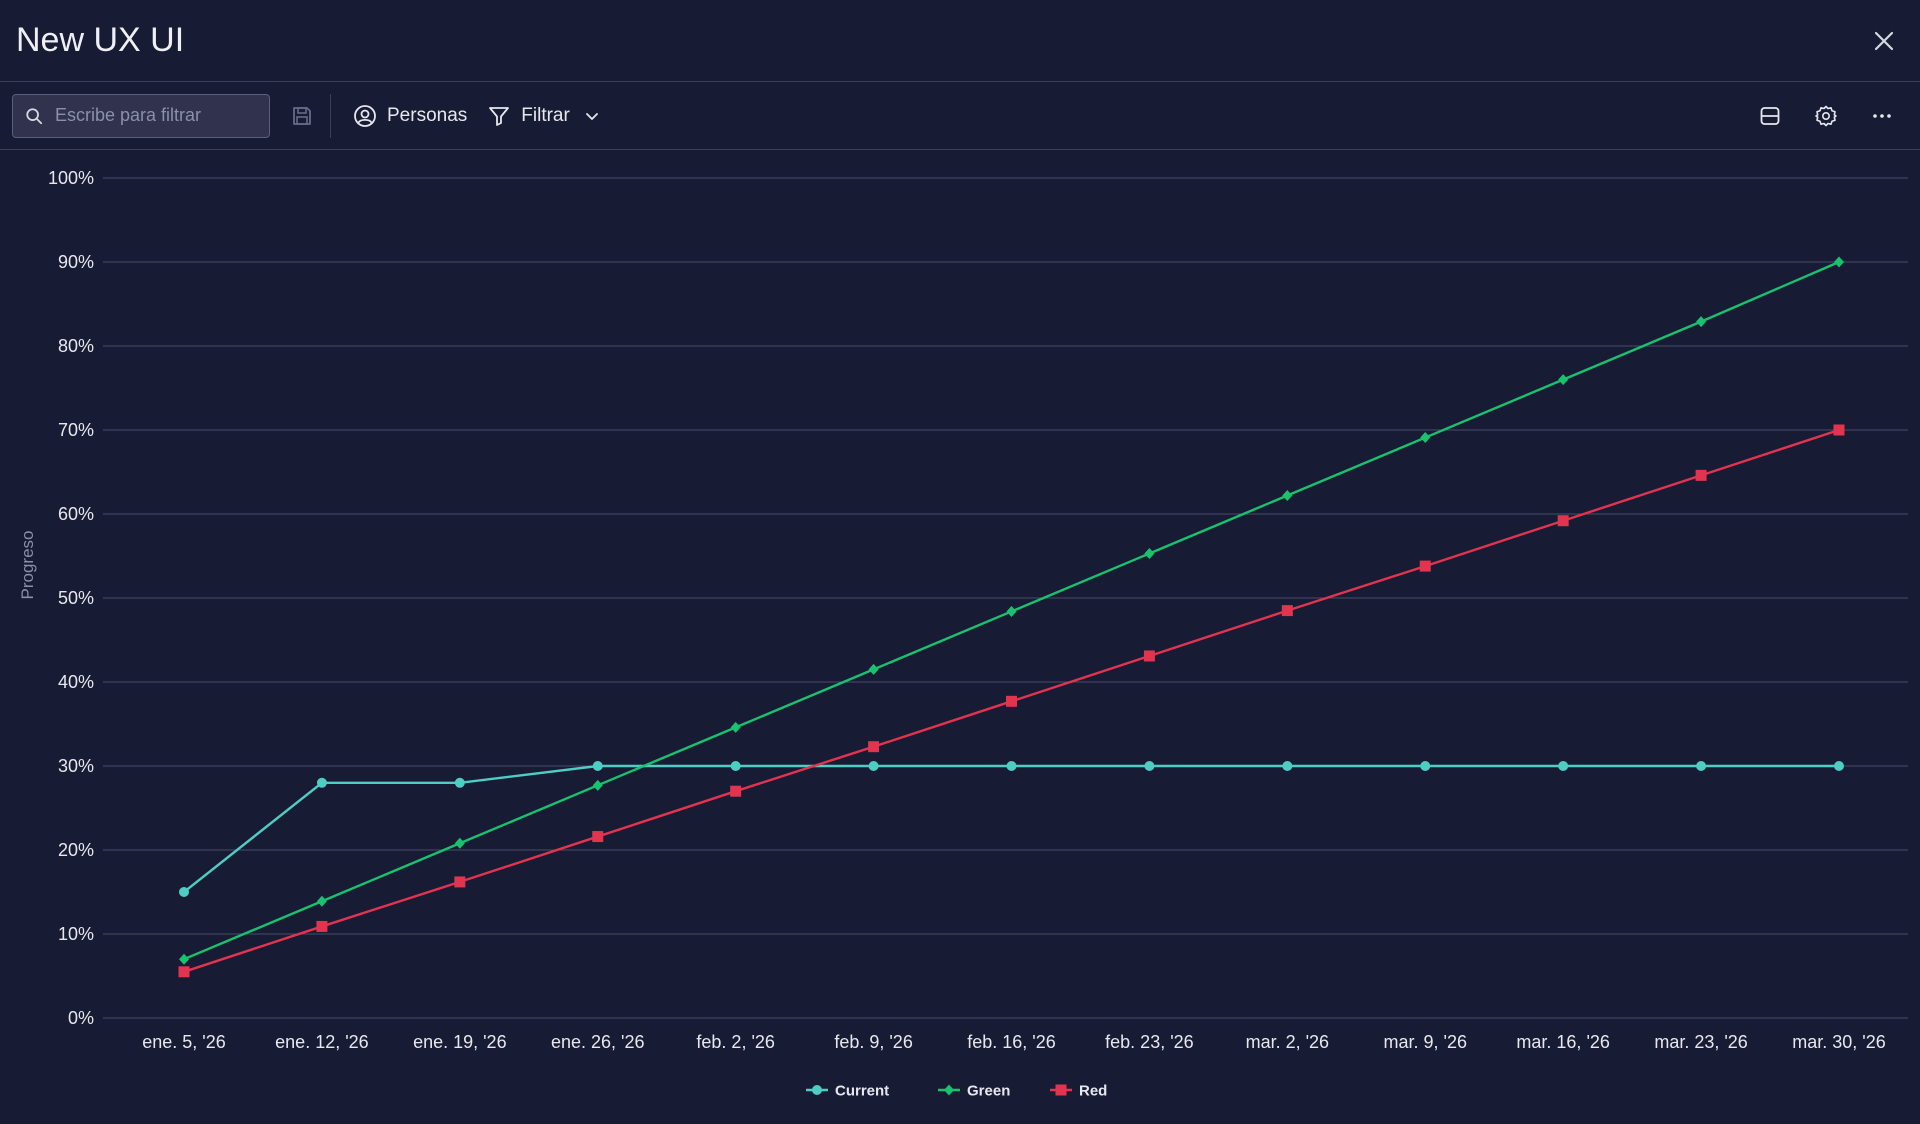 The width and height of the screenshot is (1920, 1124). I want to click on series-line-current, so click(1011, 828).